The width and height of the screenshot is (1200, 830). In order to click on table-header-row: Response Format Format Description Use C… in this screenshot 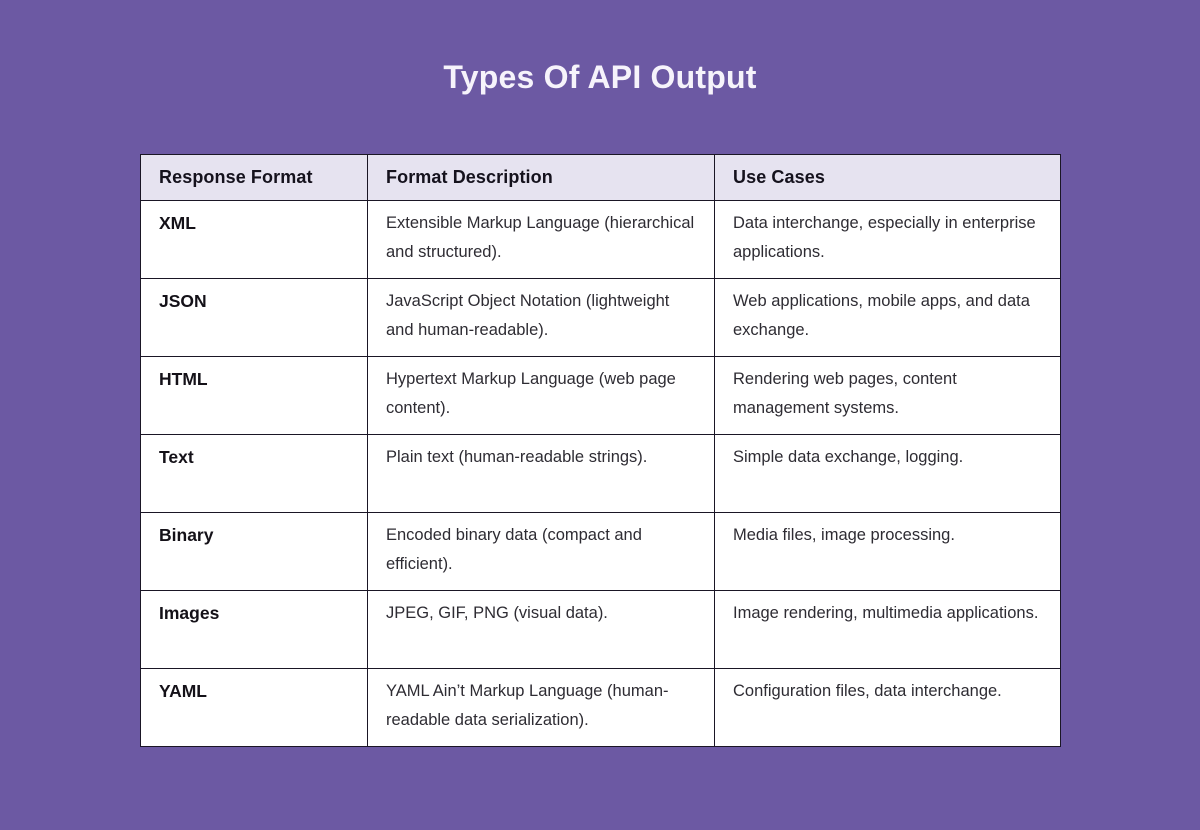, I will do `click(600, 177)`.